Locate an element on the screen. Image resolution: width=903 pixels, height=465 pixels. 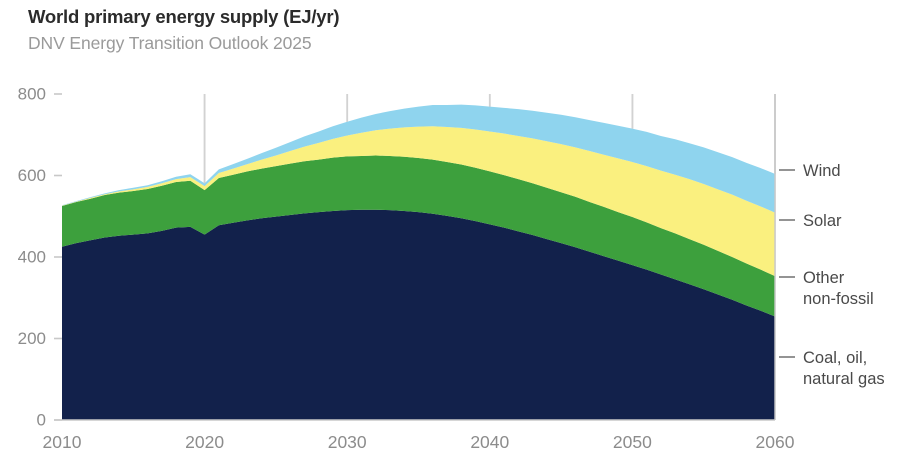
y-tick-label-600: 600 is located at coordinates (32, 175).